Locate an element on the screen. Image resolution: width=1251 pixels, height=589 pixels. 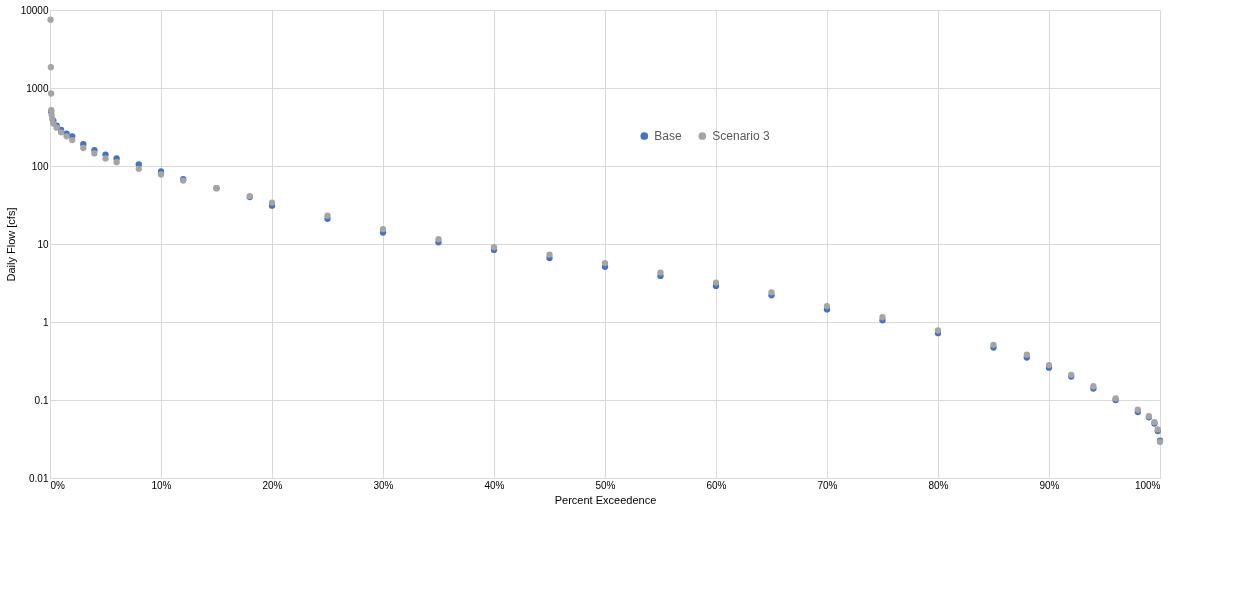
x-tick-label: 40% is located at coordinates (494, 485).